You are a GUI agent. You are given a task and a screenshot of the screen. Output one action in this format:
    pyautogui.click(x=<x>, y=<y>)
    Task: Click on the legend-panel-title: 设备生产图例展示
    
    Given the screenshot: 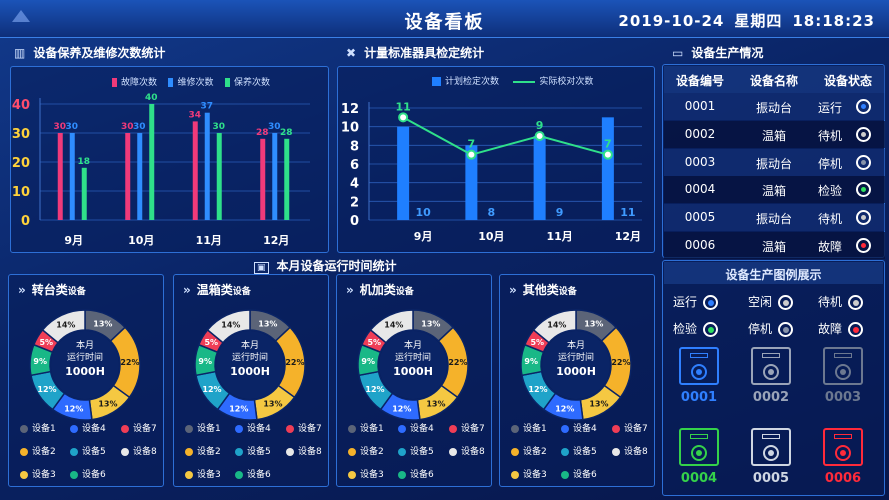 What is the action you would take?
    pyautogui.click(x=773, y=275)
    